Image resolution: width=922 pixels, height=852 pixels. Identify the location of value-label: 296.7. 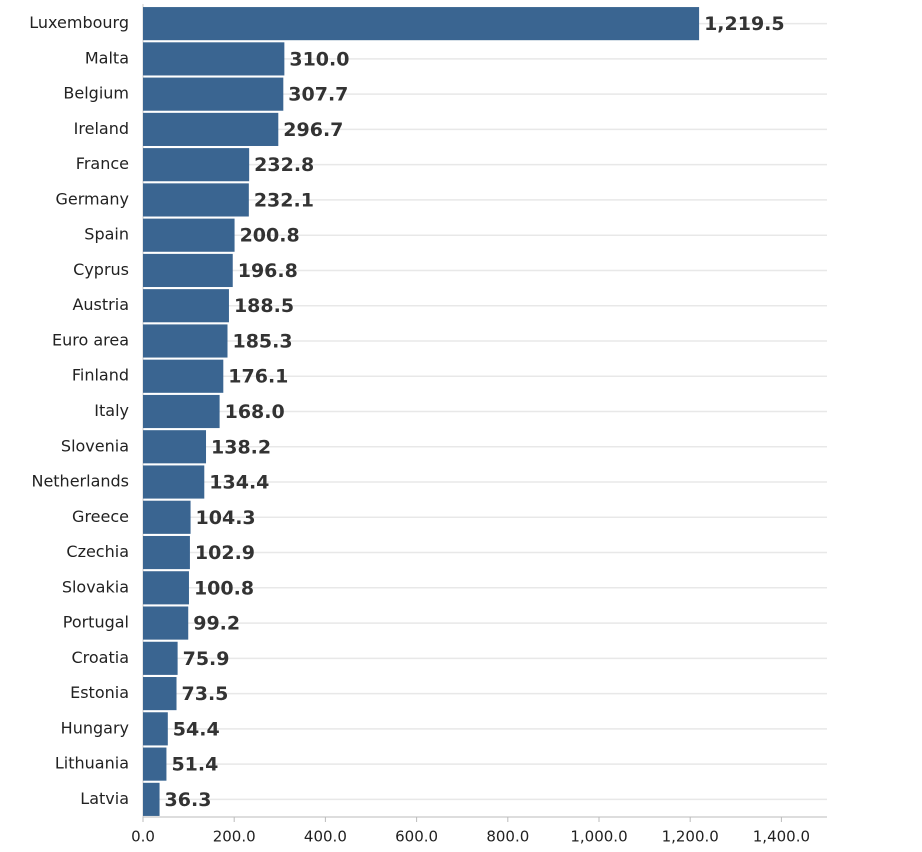
(313, 130).